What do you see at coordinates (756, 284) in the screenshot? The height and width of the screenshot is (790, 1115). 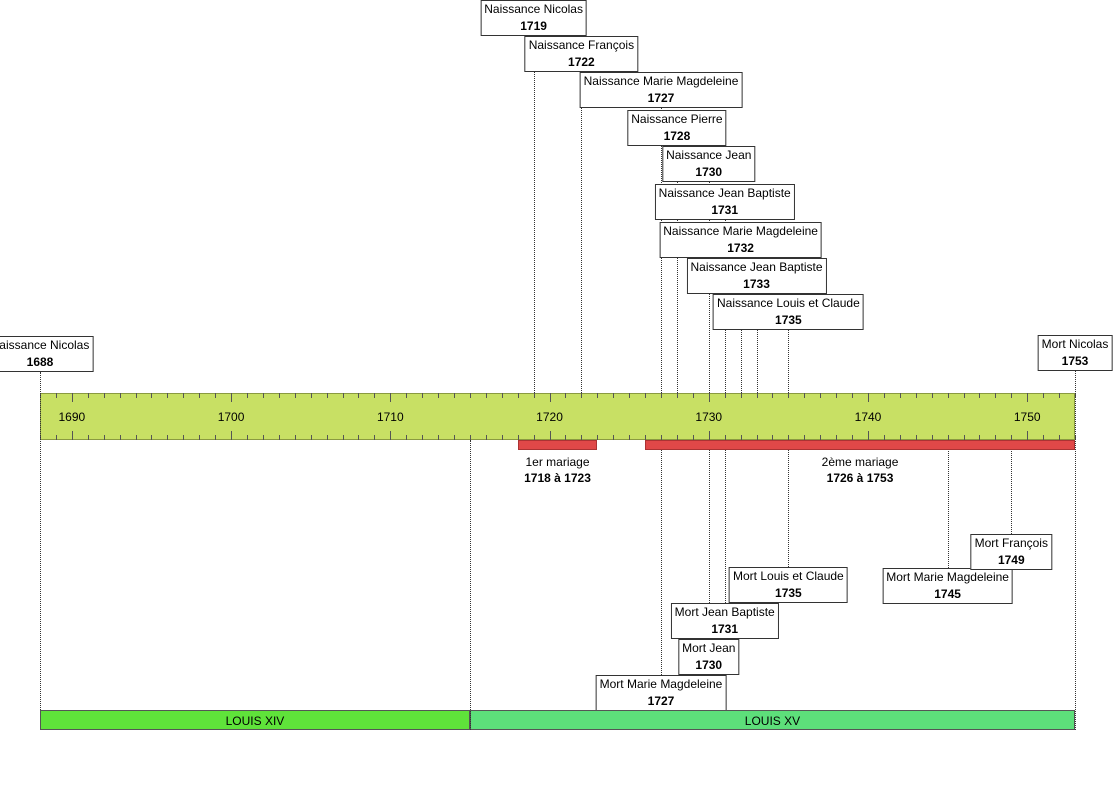 I see `event-year: 1733` at bounding box center [756, 284].